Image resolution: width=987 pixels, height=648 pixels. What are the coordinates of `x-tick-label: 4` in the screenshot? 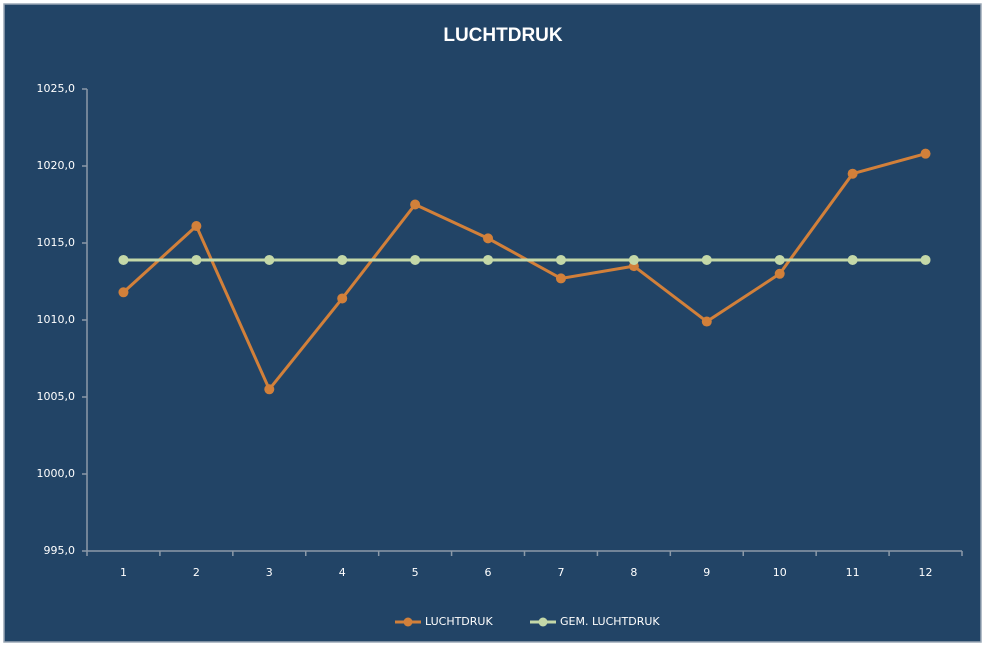 It's located at (342, 572).